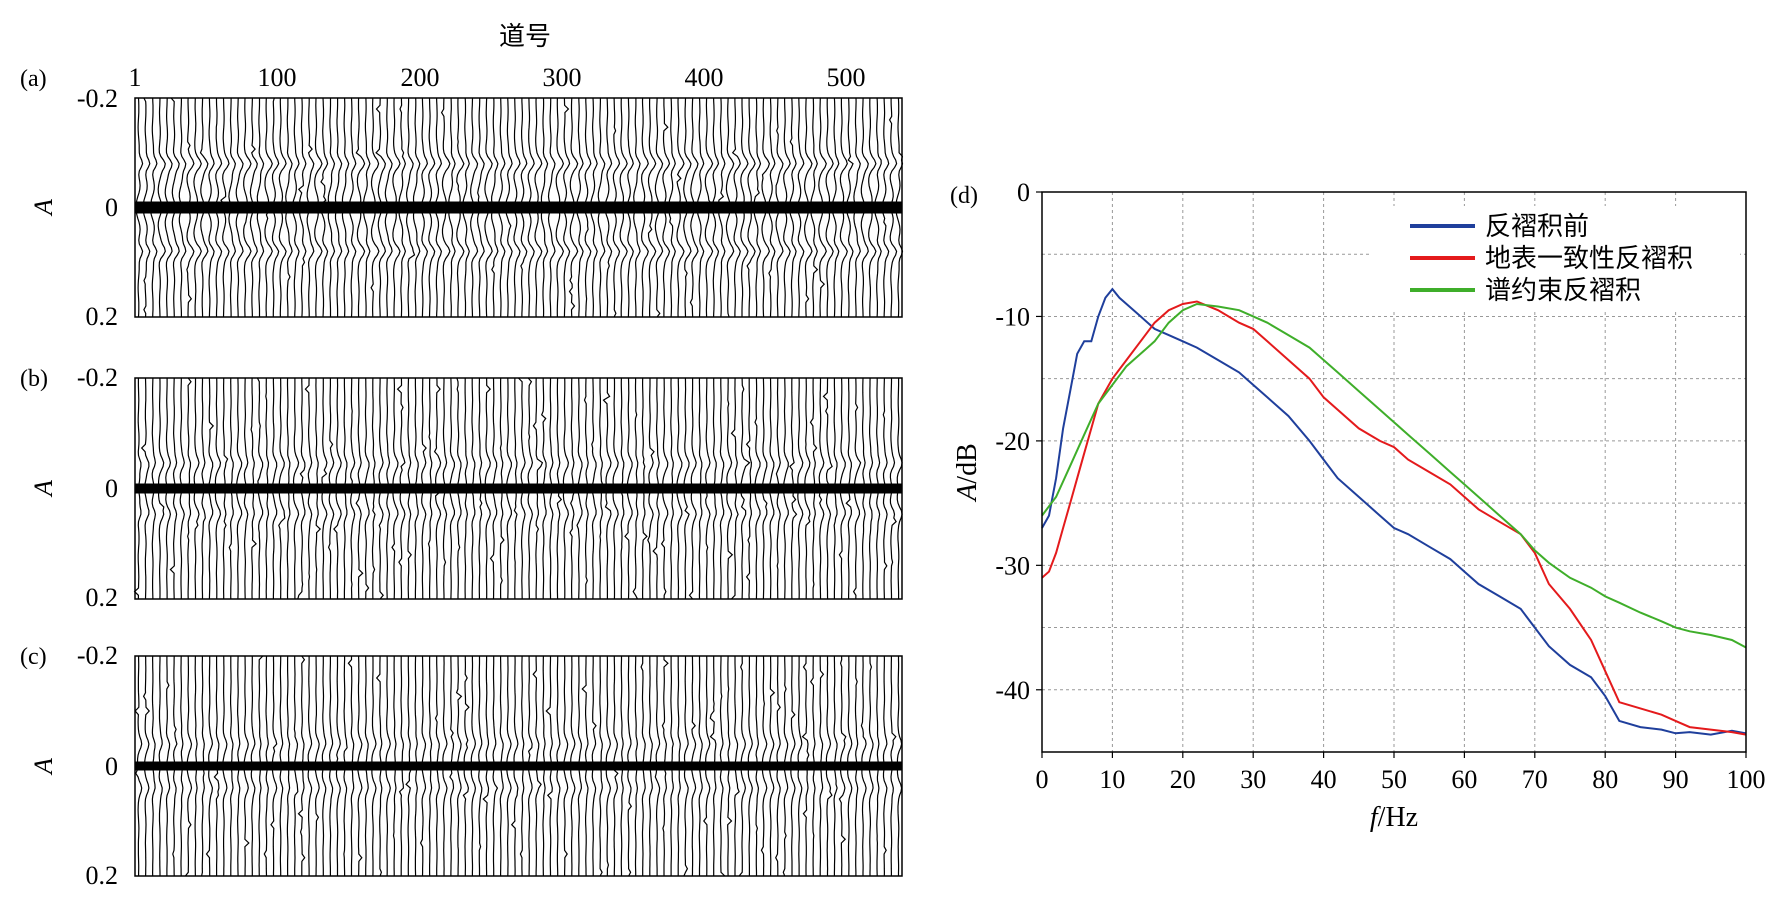  Describe the element at coordinates (1012, 690) in the screenshot. I see `y-tick-label: -40` at that location.